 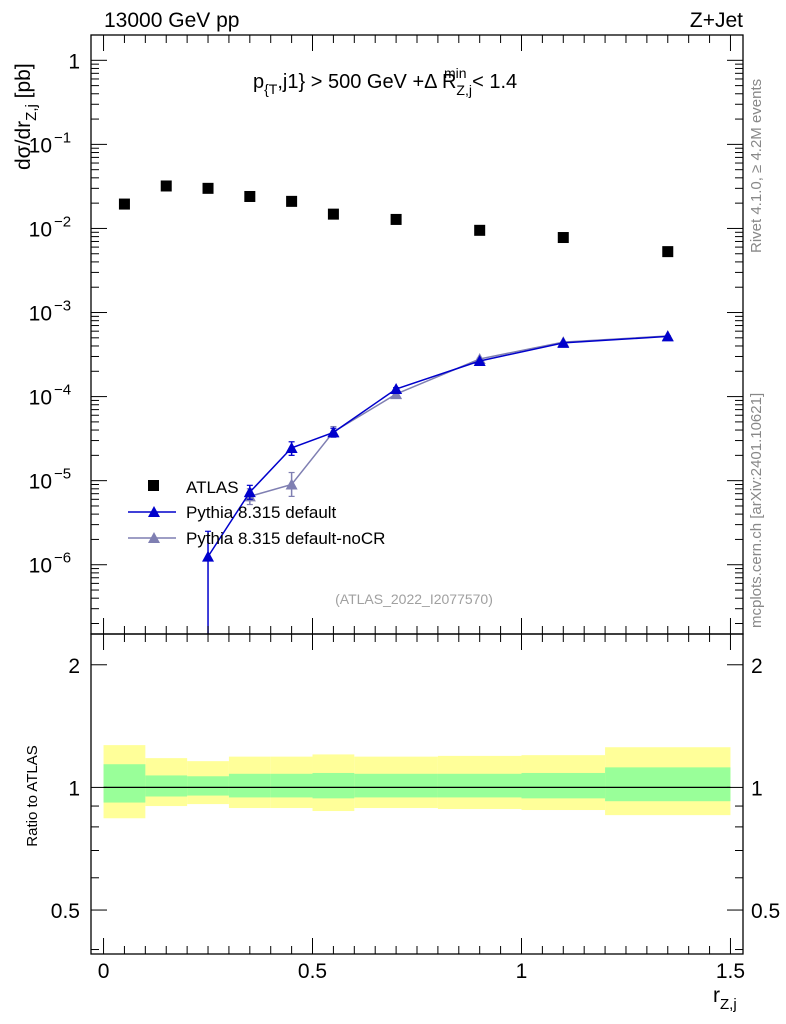 I want to click on mcplots-label: mcplots.cern.ch [arXiv:2401.10621], so click(x=756, y=510).